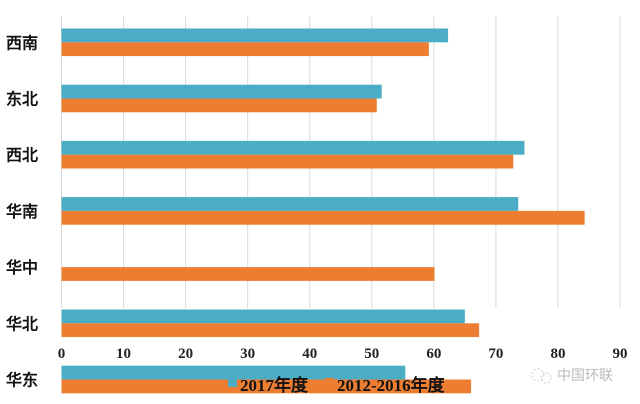 The height and width of the screenshot is (404, 640). What do you see at coordinates (22, 155) in the screenshot?
I see `category-label: 西北` at bounding box center [22, 155].